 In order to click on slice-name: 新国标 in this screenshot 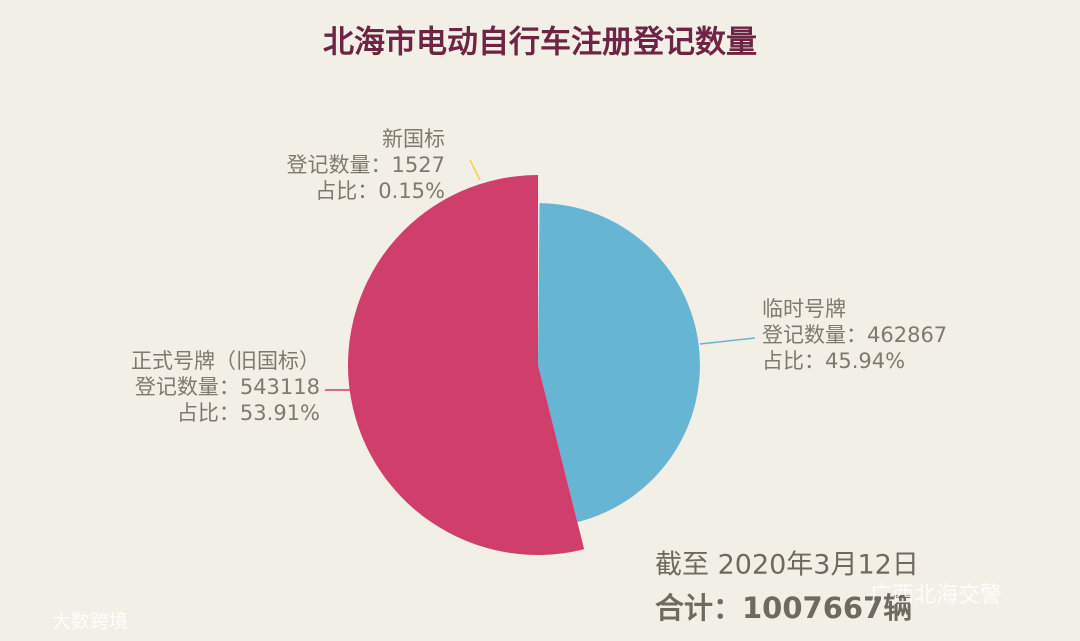, I will do `click(413, 139)`.